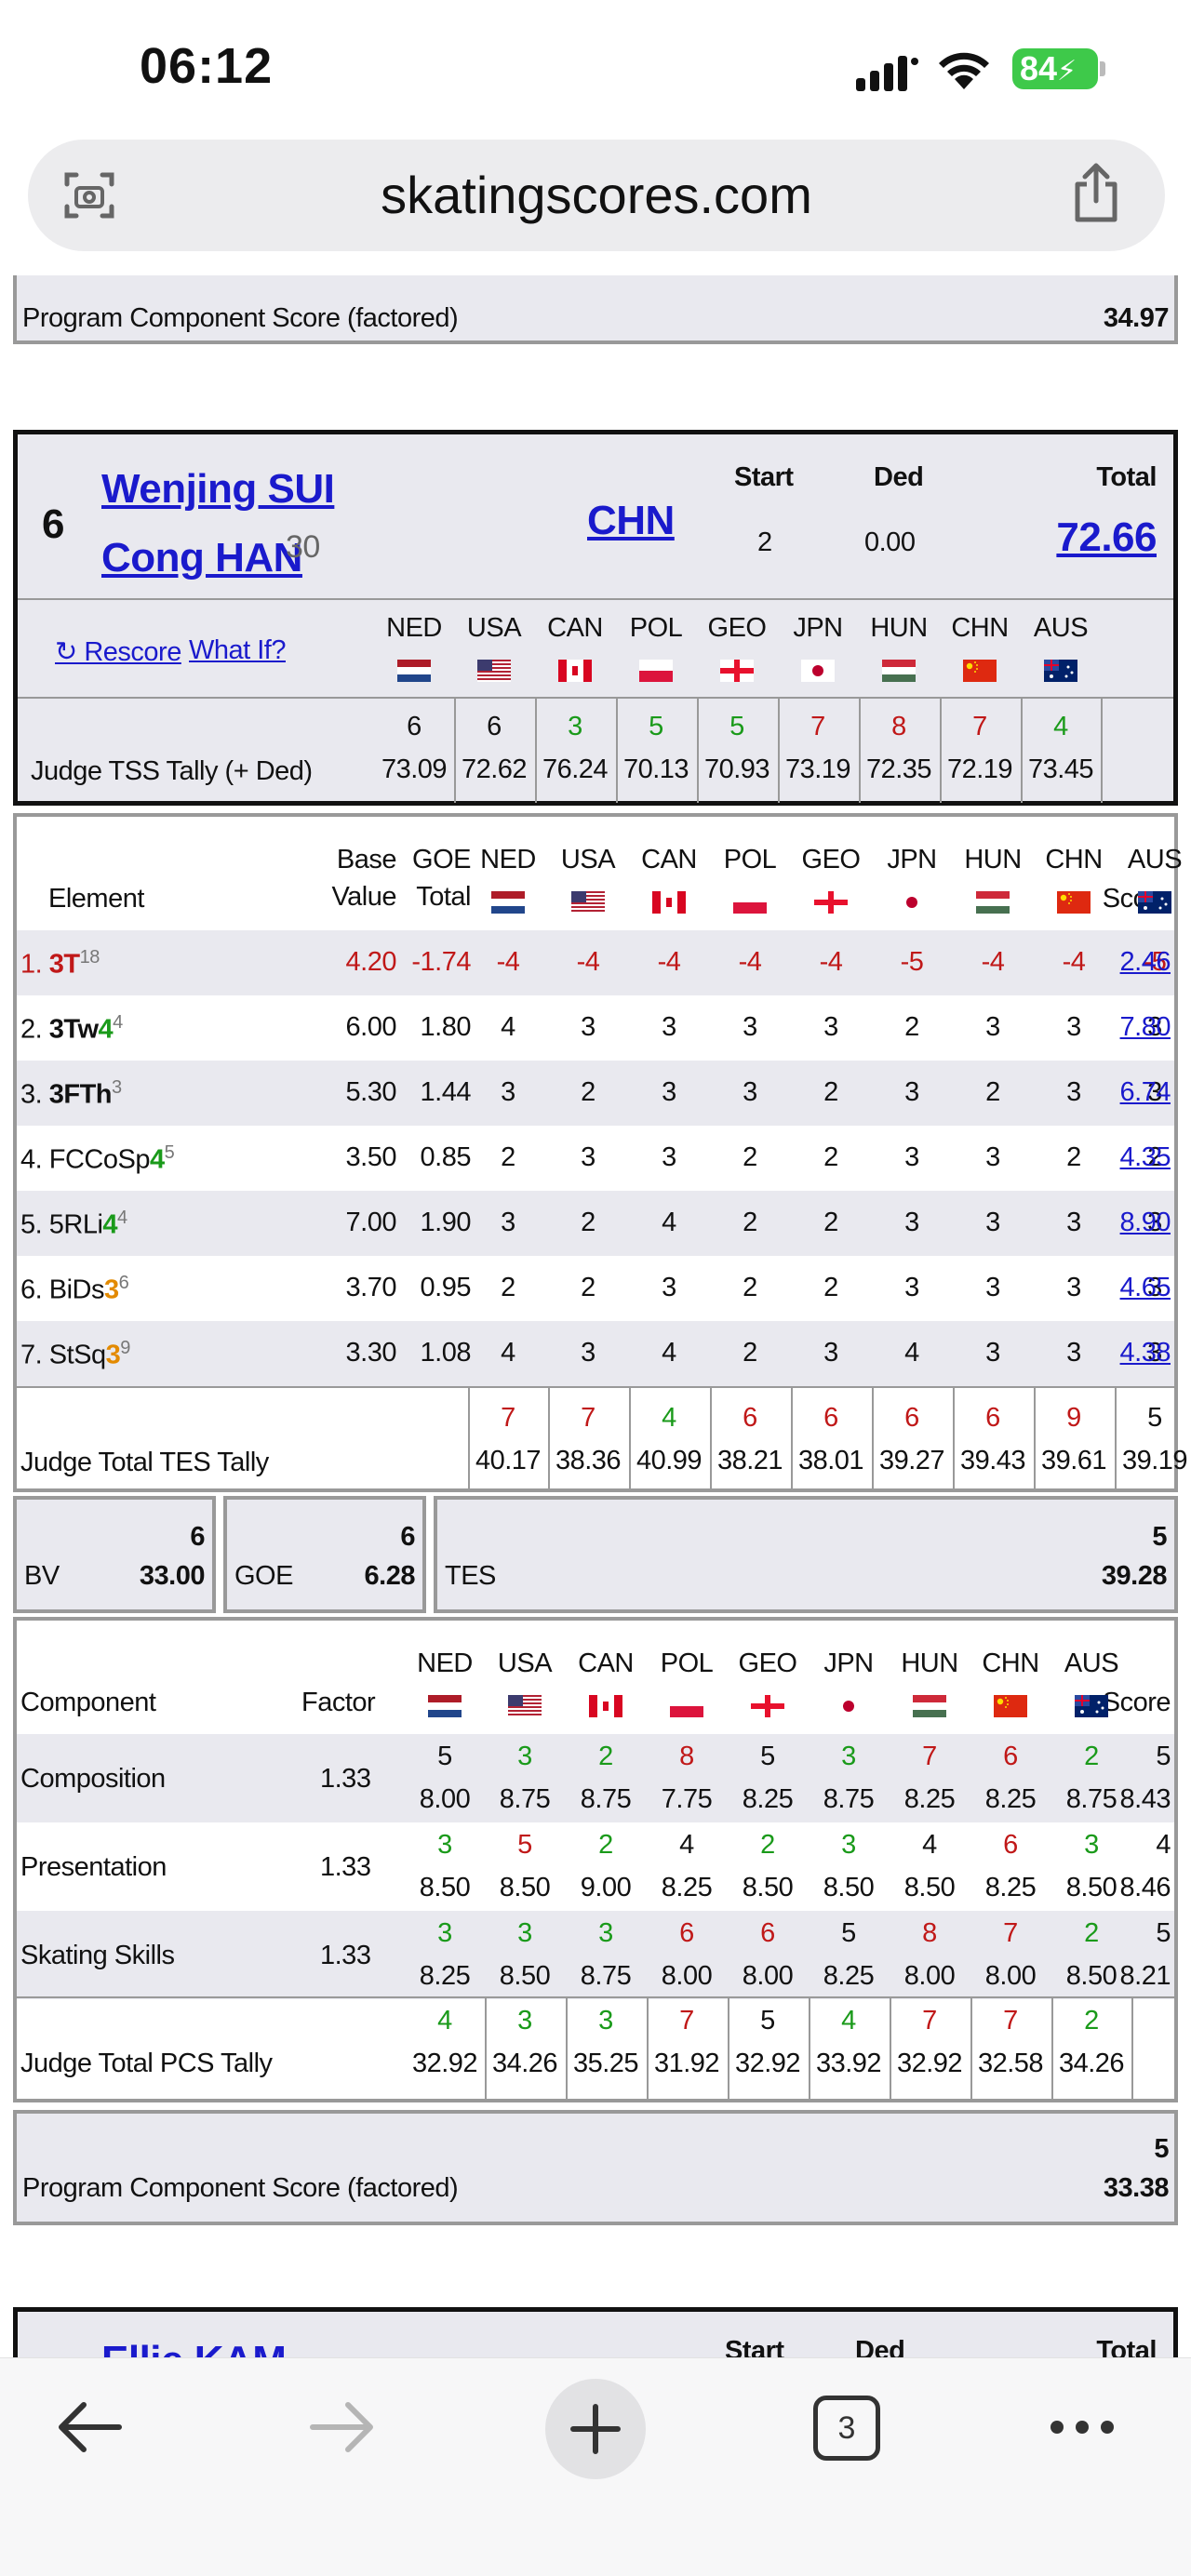  I want to click on pcs-judge-total: 32.92, so click(444, 2063).